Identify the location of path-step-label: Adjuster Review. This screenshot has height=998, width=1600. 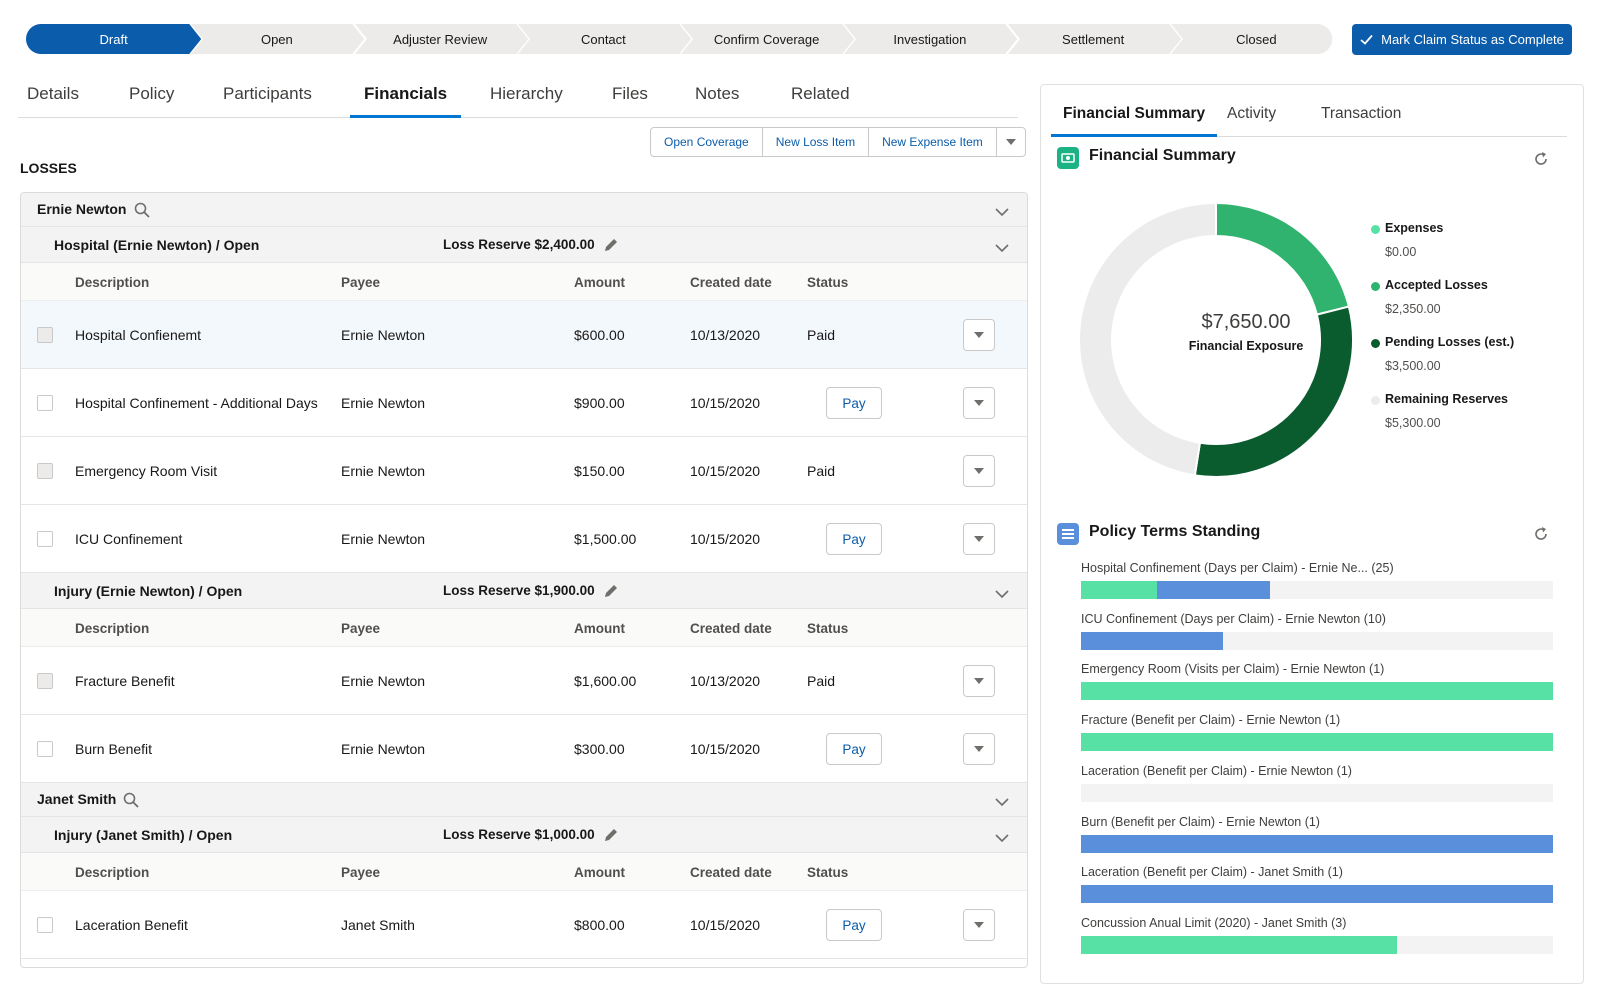
(440, 39).